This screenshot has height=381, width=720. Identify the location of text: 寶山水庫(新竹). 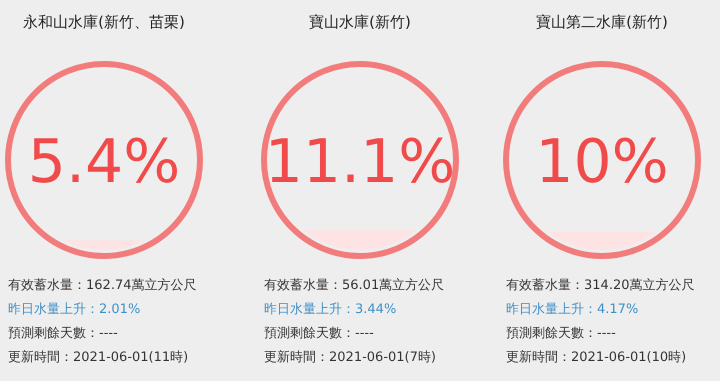
(360, 22).